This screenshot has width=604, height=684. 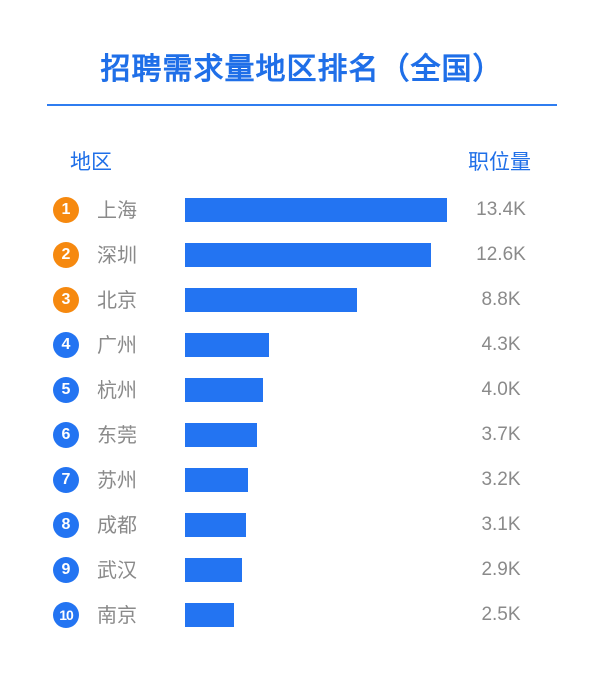 I want to click on ranking-row: 1 上海 13.4K, so click(x=302, y=210).